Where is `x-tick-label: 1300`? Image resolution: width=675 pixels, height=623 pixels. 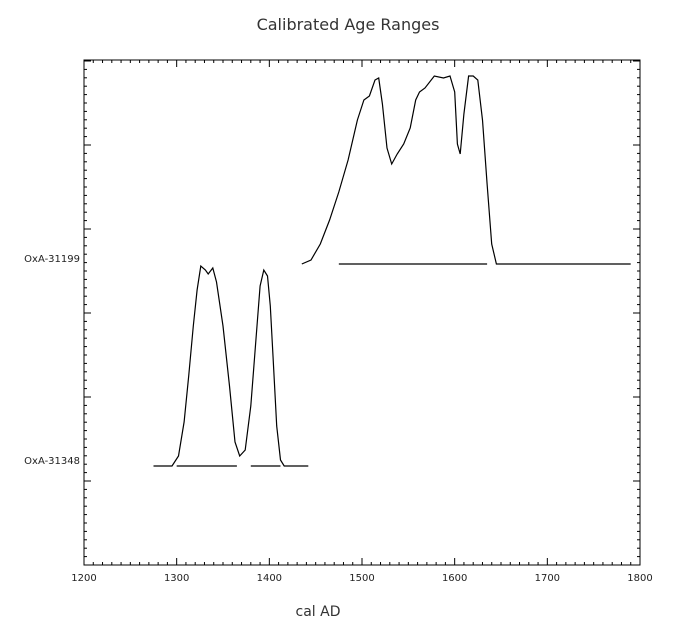
x-tick-label: 1300 is located at coordinates (176, 578).